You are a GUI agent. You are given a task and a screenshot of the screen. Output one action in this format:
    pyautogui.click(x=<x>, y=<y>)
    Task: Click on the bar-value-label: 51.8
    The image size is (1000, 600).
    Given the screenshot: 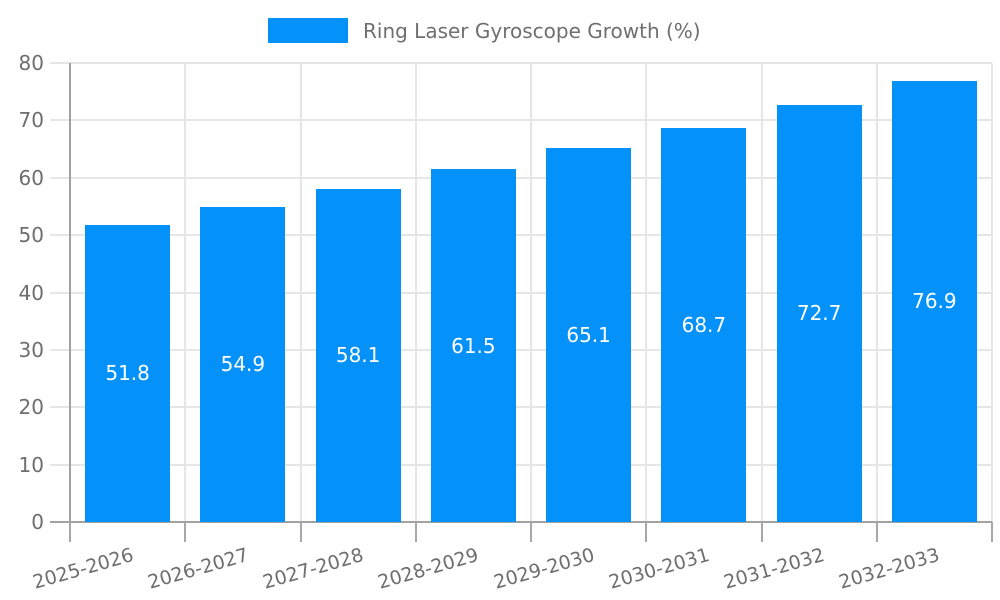 What is the action you would take?
    pyautogui.click(x=127, y=373)
    